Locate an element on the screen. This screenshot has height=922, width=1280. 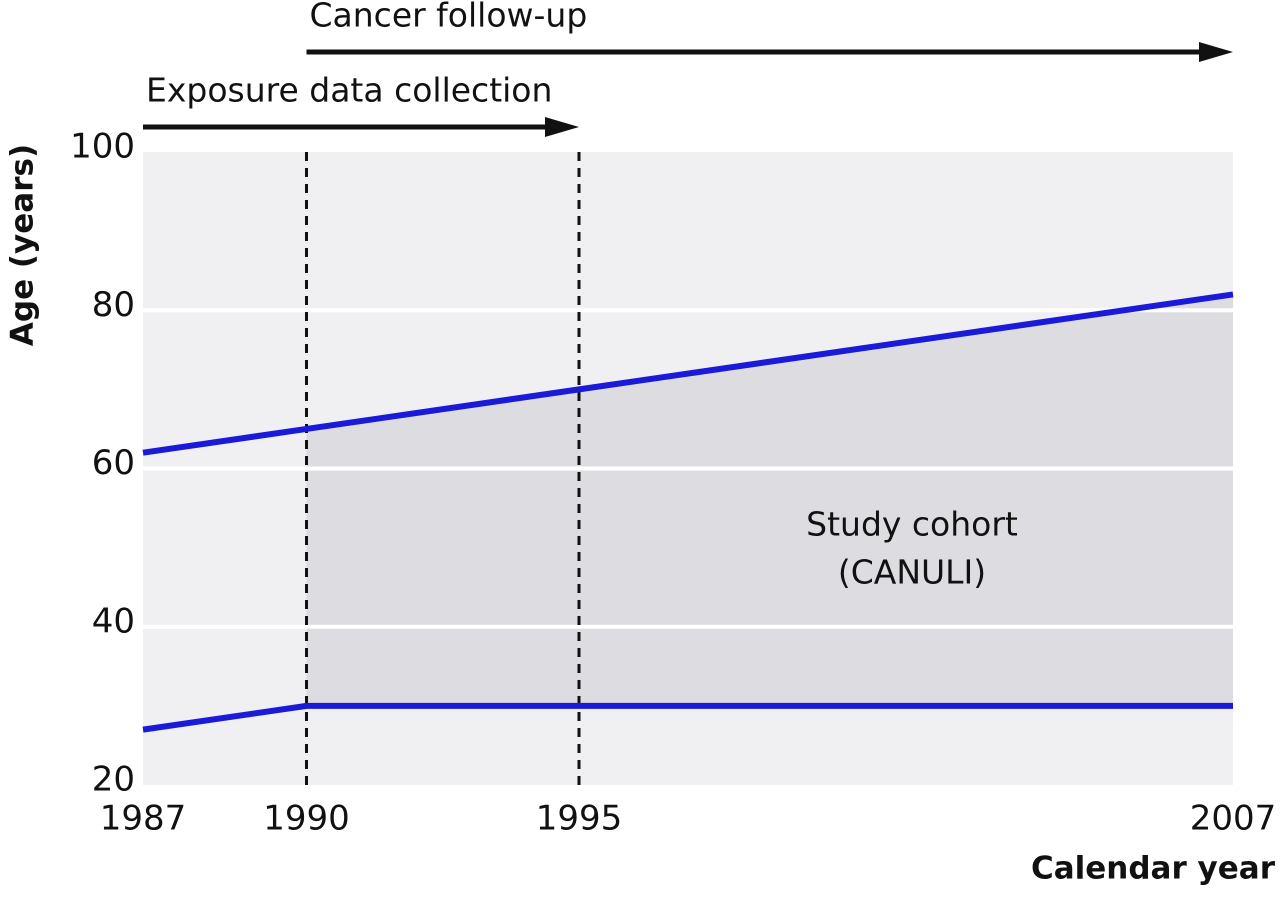
y-tick-label: 60 is located at coordinates (113, 463).